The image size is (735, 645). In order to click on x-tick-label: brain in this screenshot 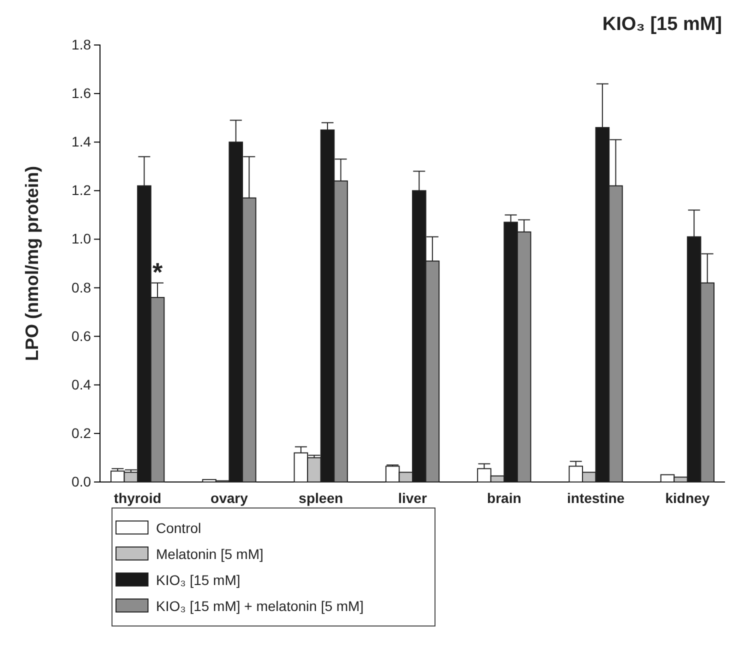, I will do `click(504, 498)`.